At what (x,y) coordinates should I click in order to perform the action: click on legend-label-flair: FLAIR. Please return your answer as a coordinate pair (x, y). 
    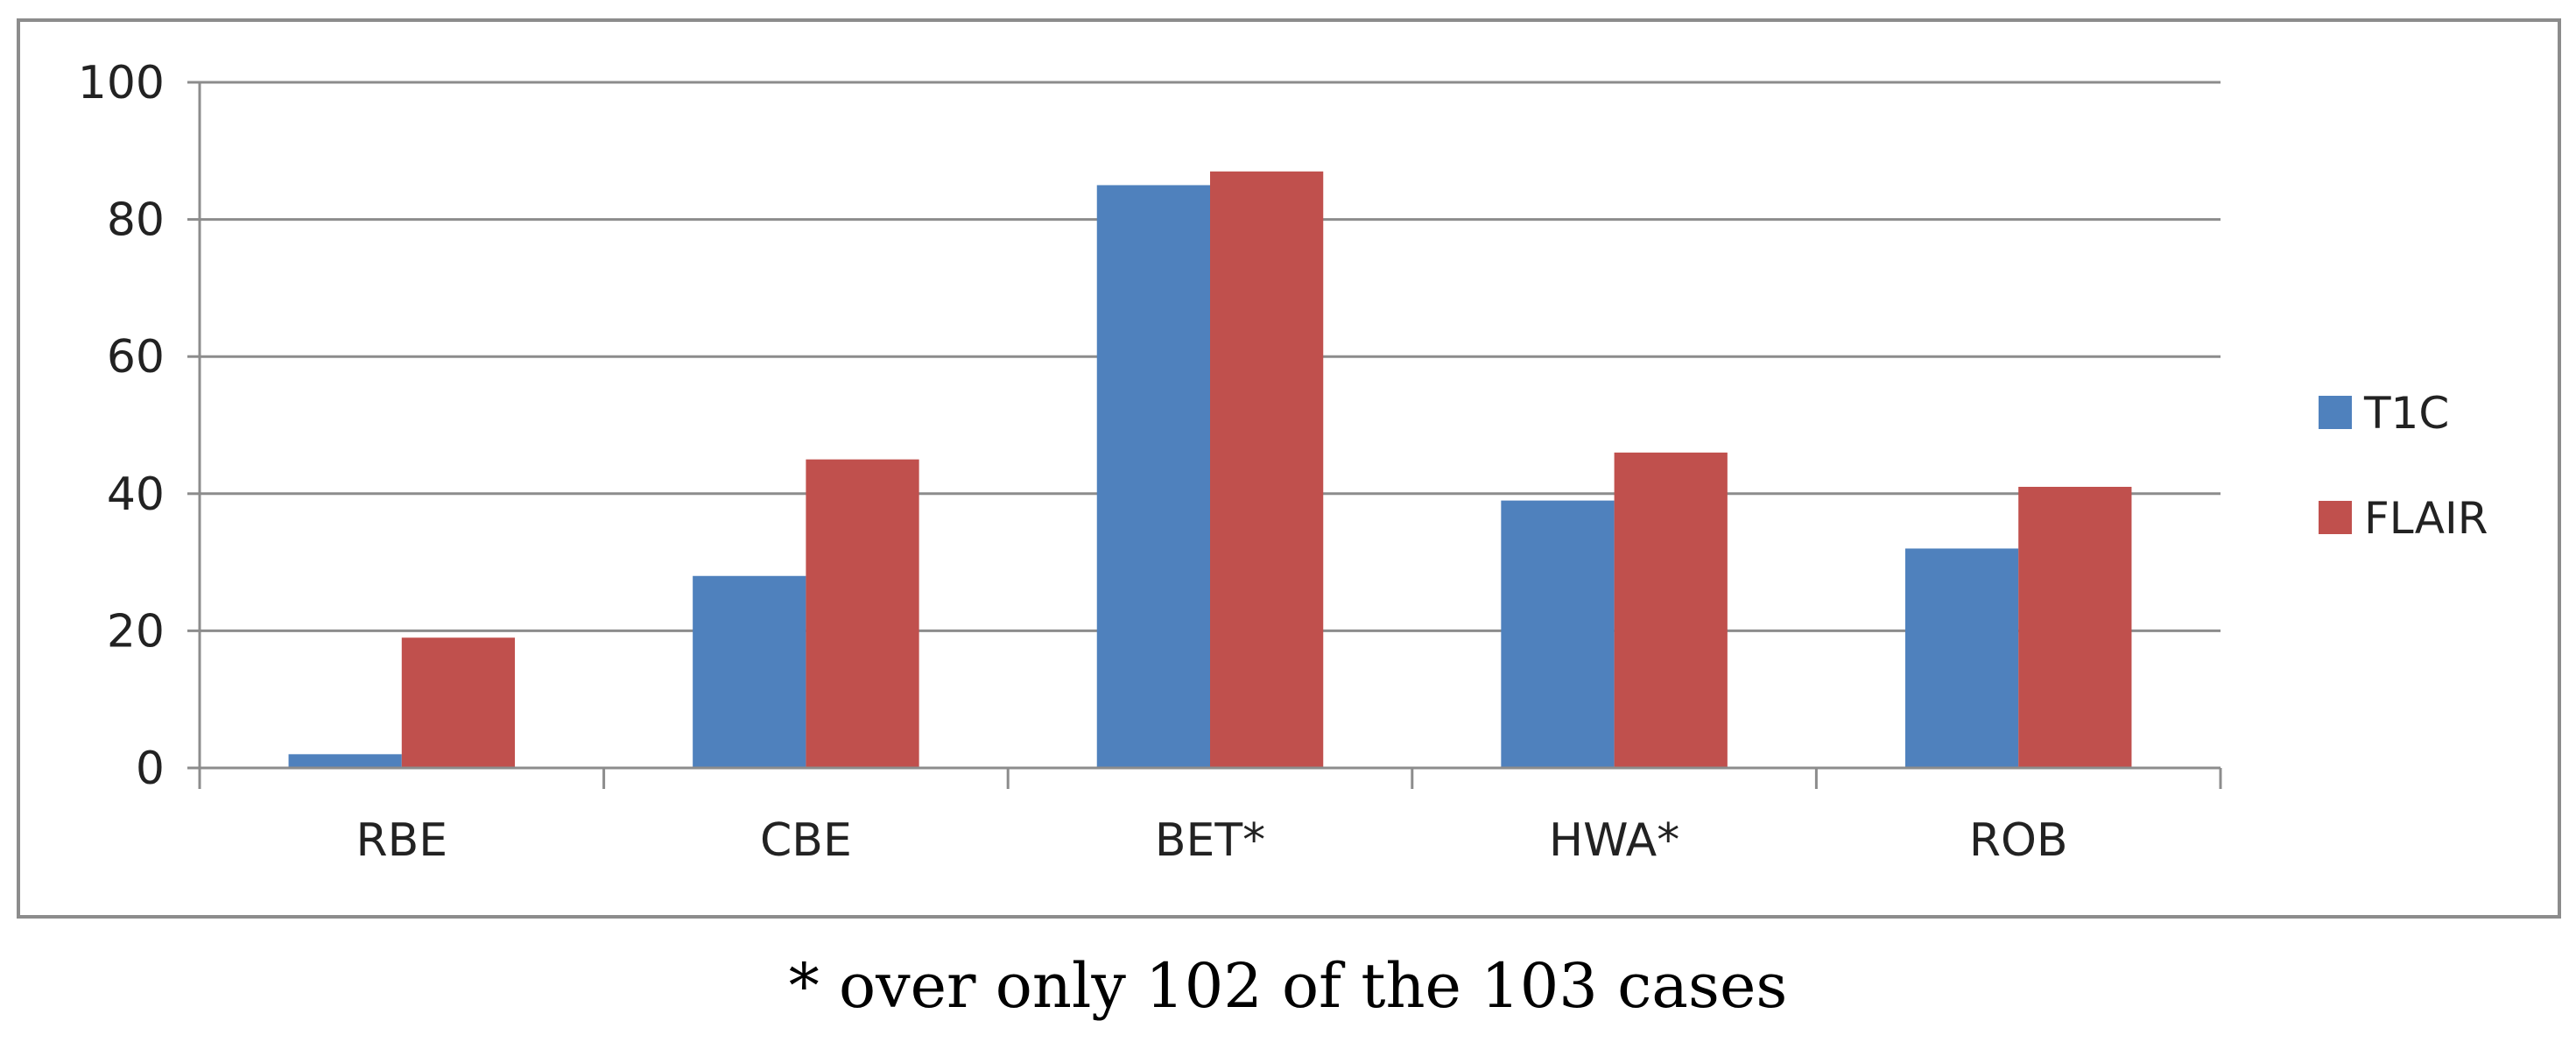
    Looking at the image, I should click on (2426, 518).